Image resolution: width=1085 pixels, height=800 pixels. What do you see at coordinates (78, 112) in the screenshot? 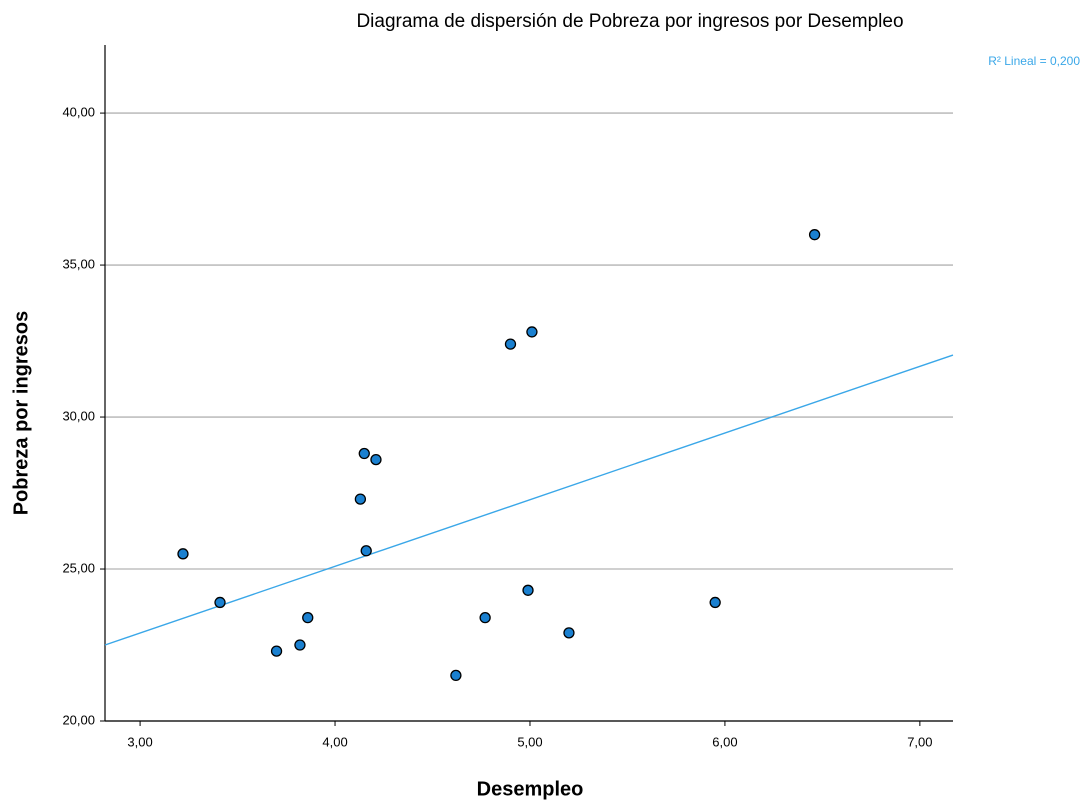
I see `y-tick-label: 40,00` at bounding box center [78, 112].